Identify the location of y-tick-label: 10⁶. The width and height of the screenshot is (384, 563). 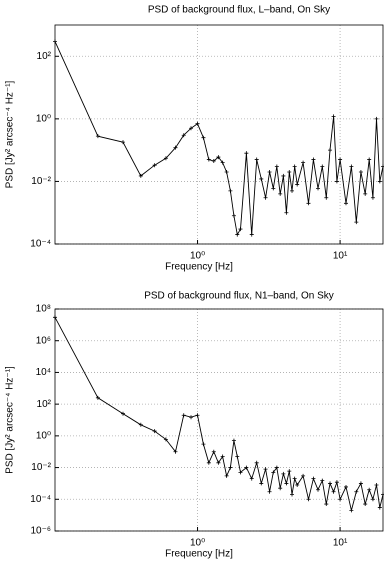
(43, 340).